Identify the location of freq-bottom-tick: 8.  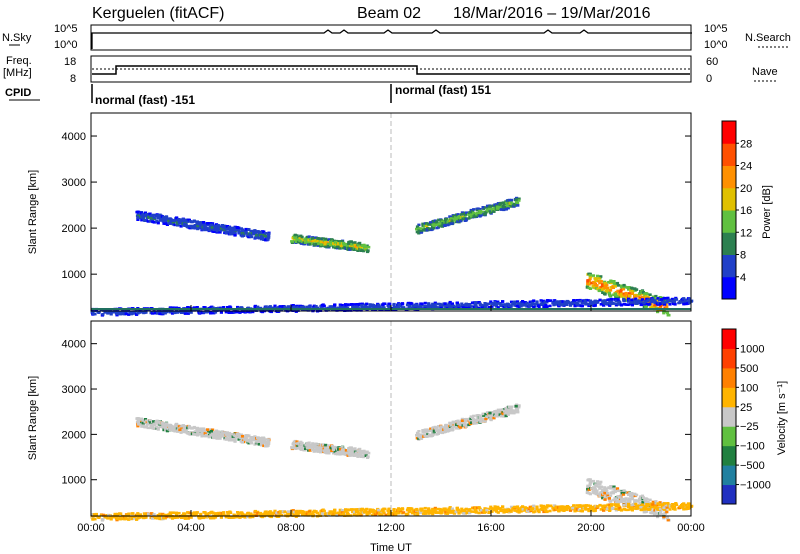
(73, 79).